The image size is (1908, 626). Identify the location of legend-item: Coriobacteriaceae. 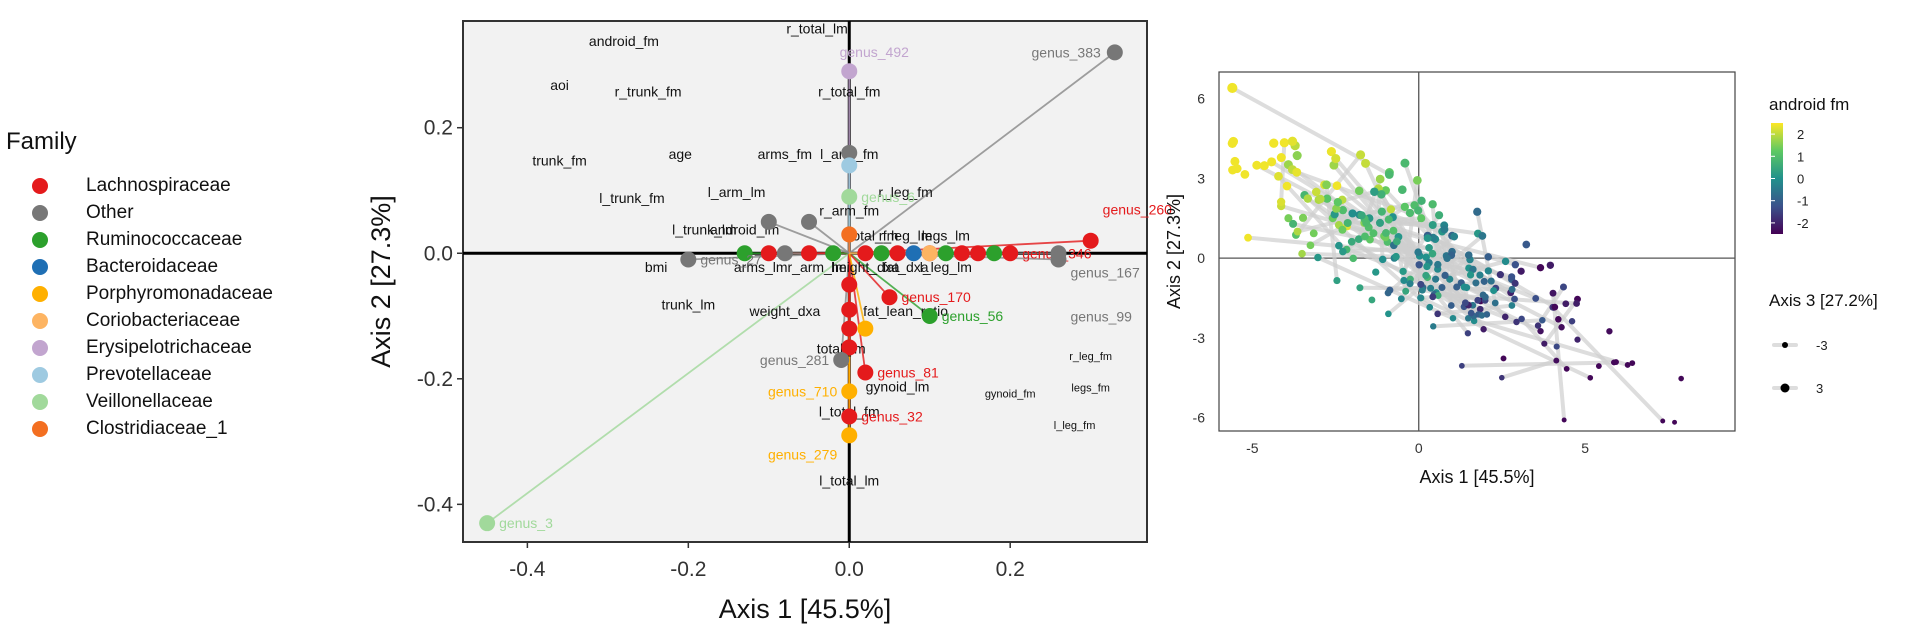
(136, 321).